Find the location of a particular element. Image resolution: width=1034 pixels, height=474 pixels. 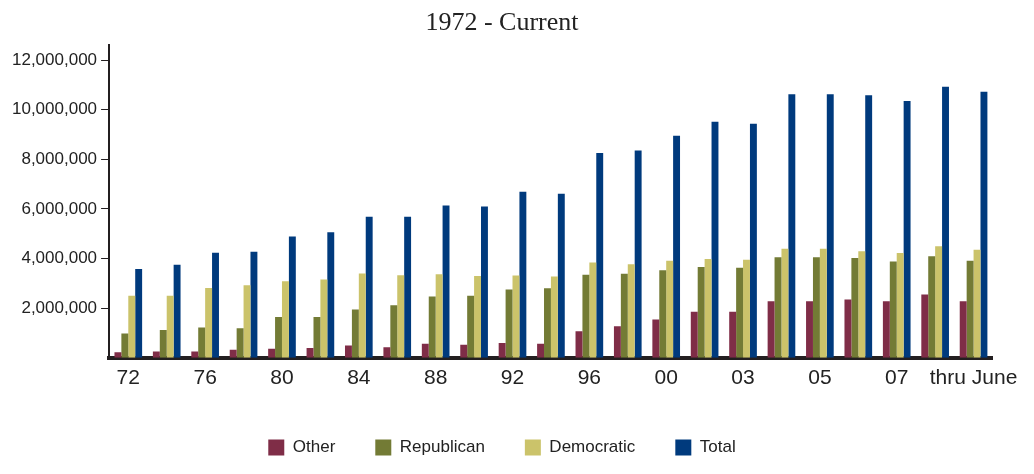

y-tick-label: 10,000,000 is located at coordinates (54, 109).